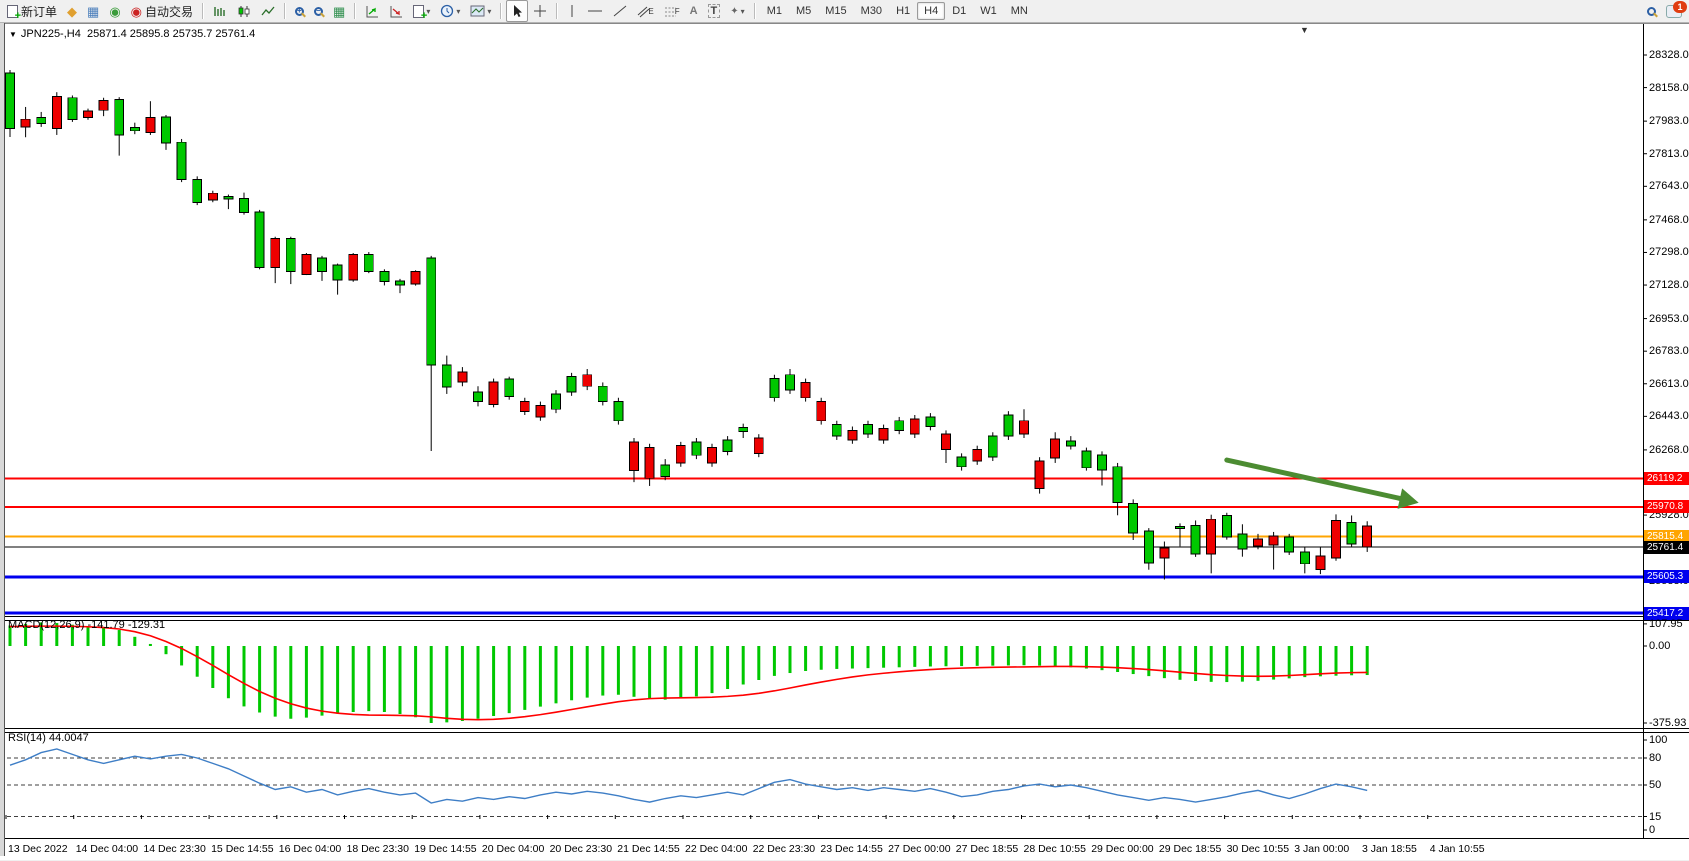 This screenshot has height=861, width=1689. Describe the element at coordinates (513, 849) in the screenshot. I see `time-tick: 20 Dec 04:00` at that location.